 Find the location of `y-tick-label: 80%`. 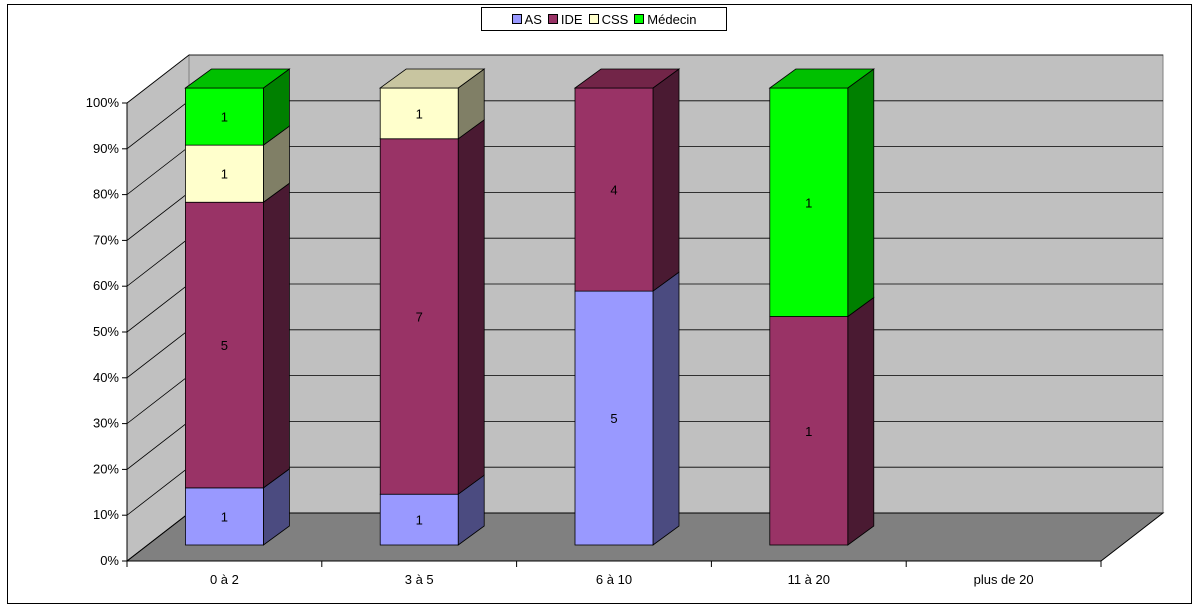

y-tick-label: 80% is located at coordinates (106, 194).